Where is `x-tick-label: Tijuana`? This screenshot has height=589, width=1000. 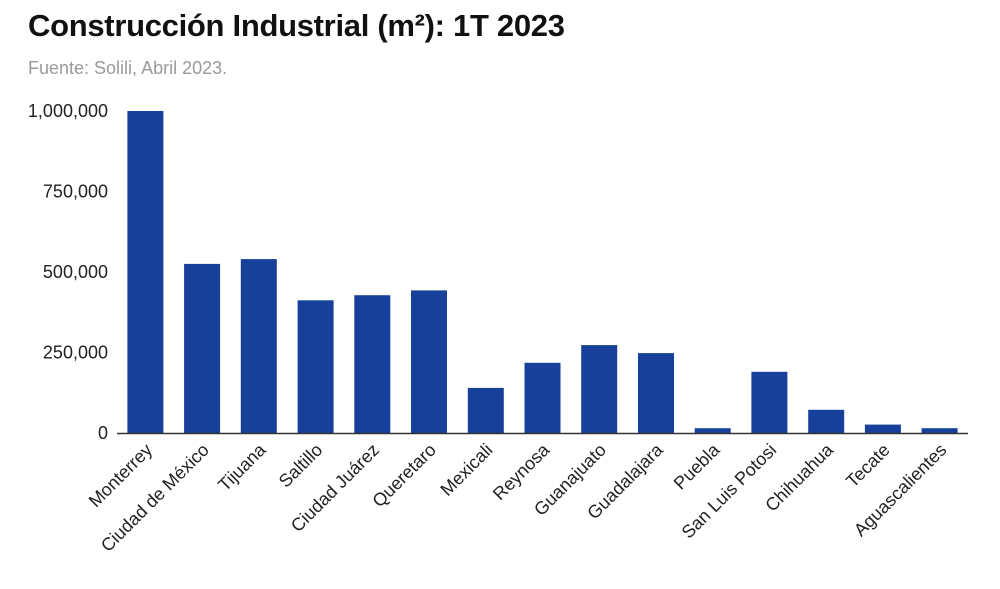 x-tick-label: Tijuana is located at coordinates (242, 467).